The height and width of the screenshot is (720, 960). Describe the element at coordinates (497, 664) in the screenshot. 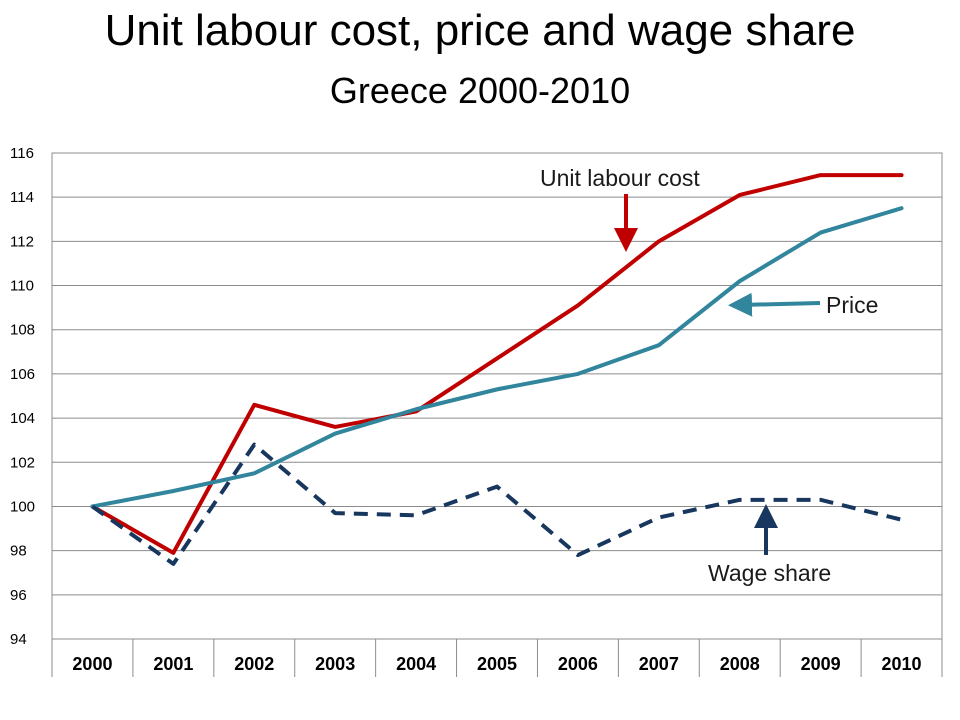

I see `x-tick-label: 2005` at that location.